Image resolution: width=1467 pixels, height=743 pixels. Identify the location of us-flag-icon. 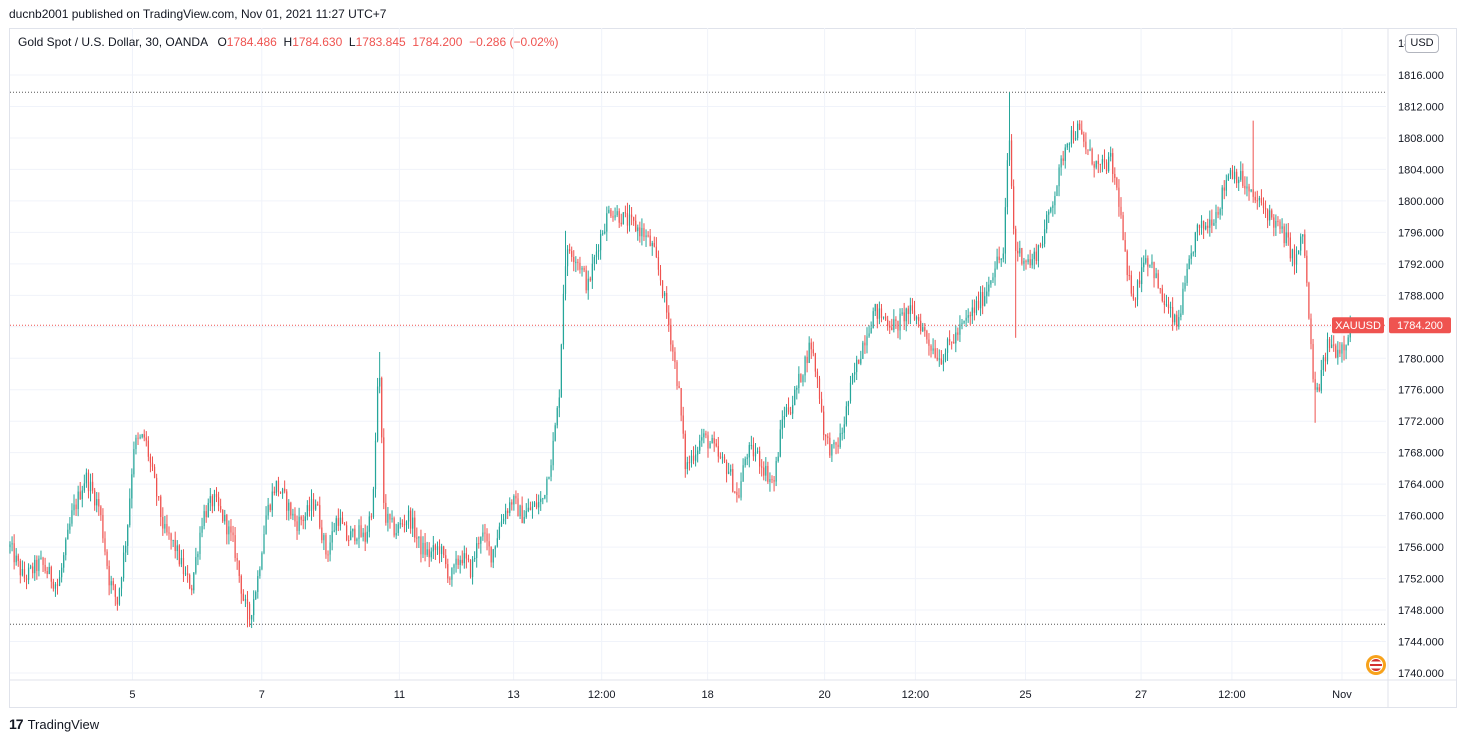
(1376, 665).